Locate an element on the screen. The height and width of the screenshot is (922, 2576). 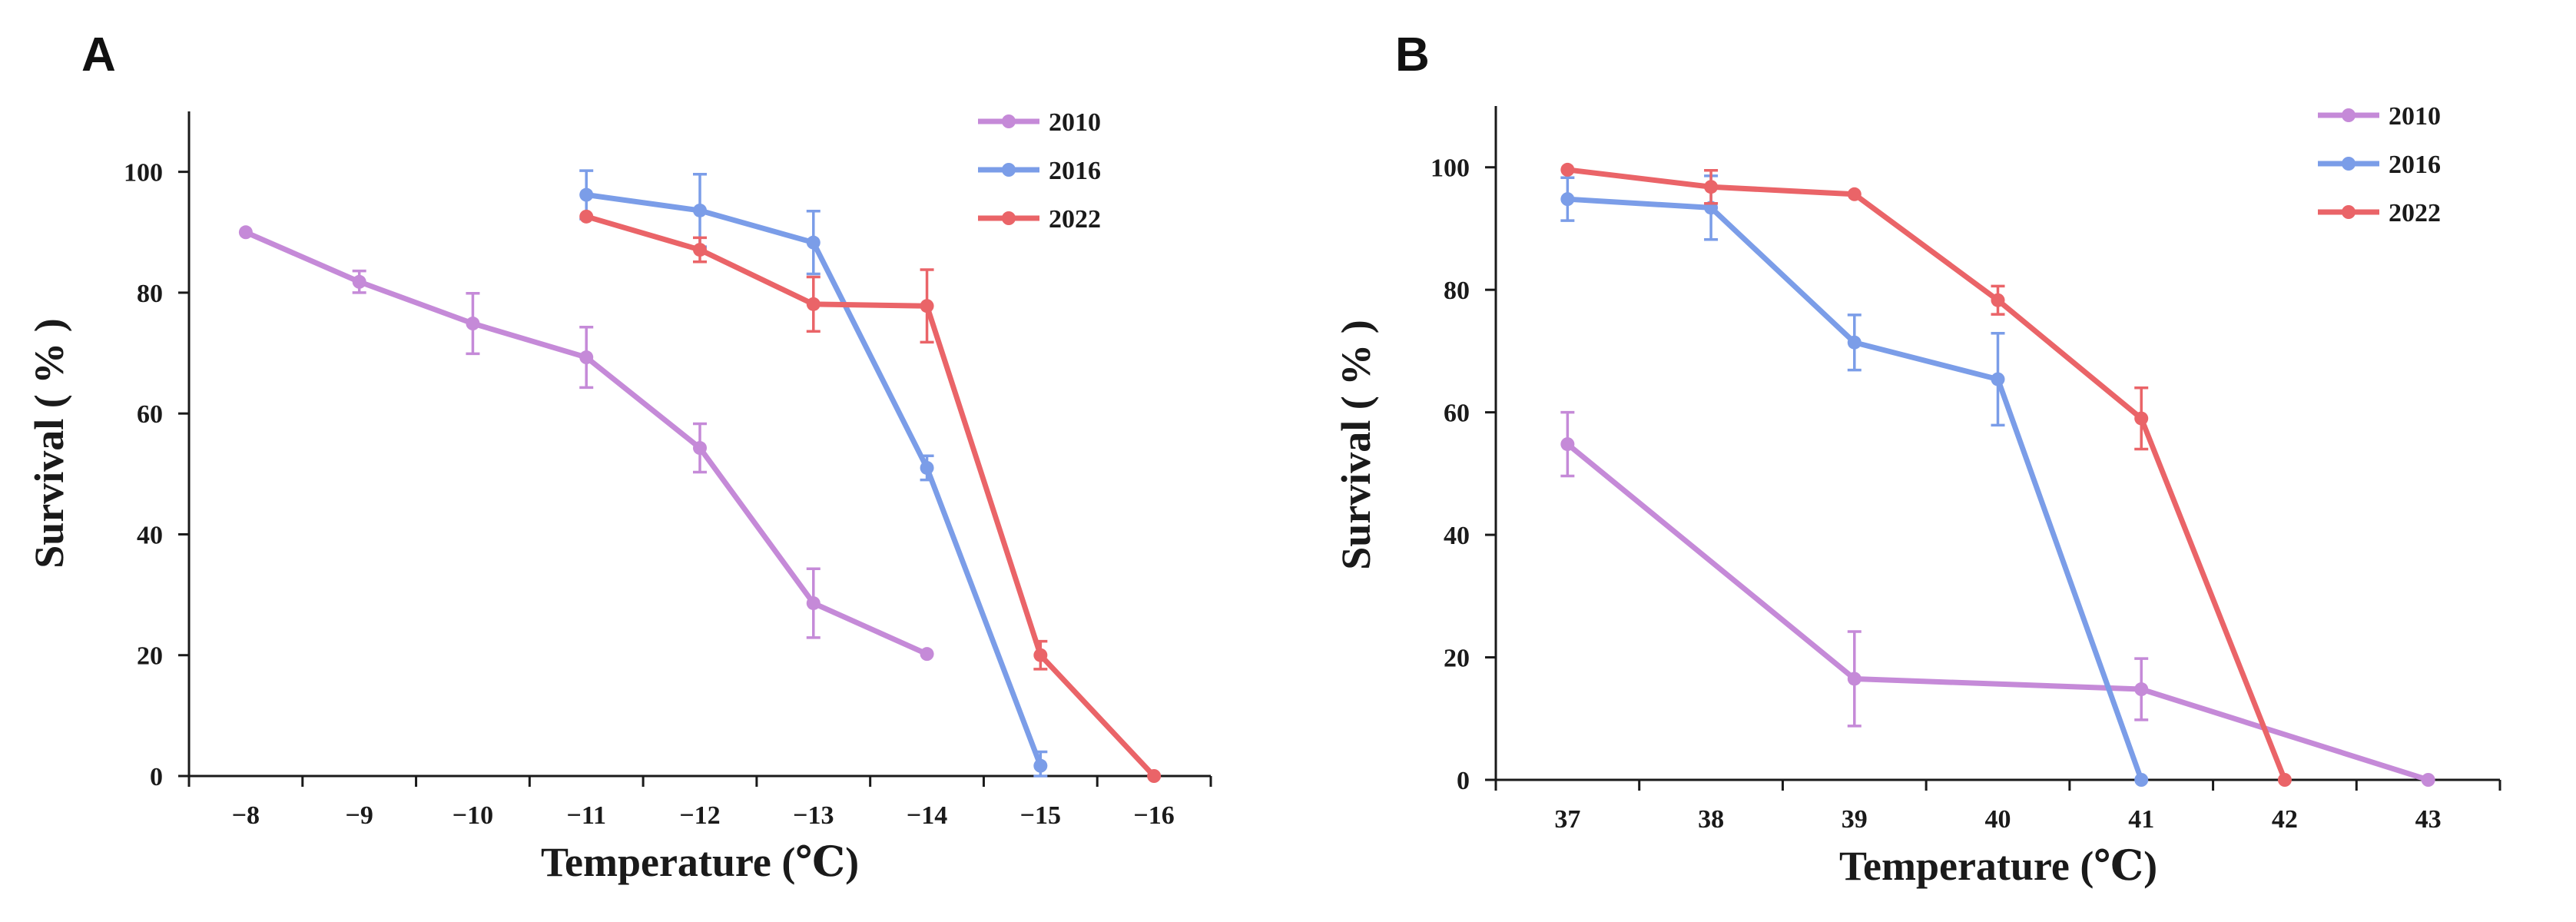
y-tick-label-b: 80 is located at coordinates (1457, 291).